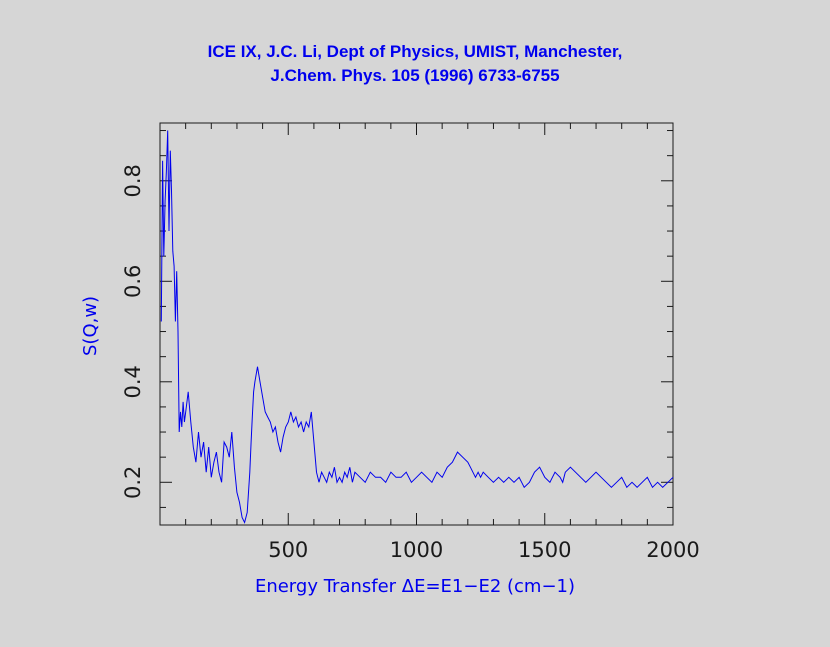  I want to click on y-axis-label: S(Q,w), so click(90, 325).